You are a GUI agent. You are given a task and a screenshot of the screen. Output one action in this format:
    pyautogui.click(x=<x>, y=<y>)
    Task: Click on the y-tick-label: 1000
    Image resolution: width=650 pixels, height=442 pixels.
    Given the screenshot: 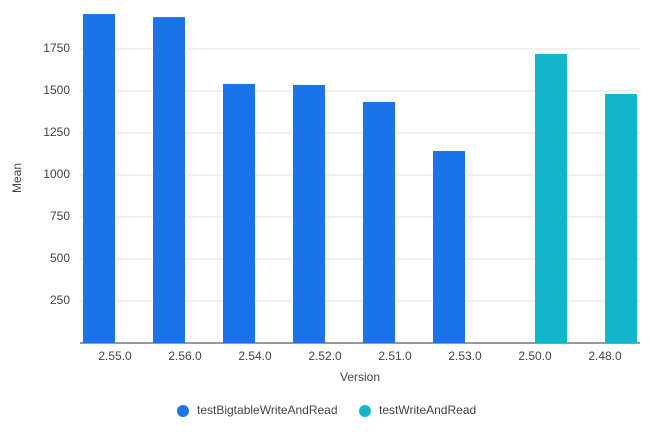 What is the action you would take?
    pyautogui.click(x=56, y=174)
    